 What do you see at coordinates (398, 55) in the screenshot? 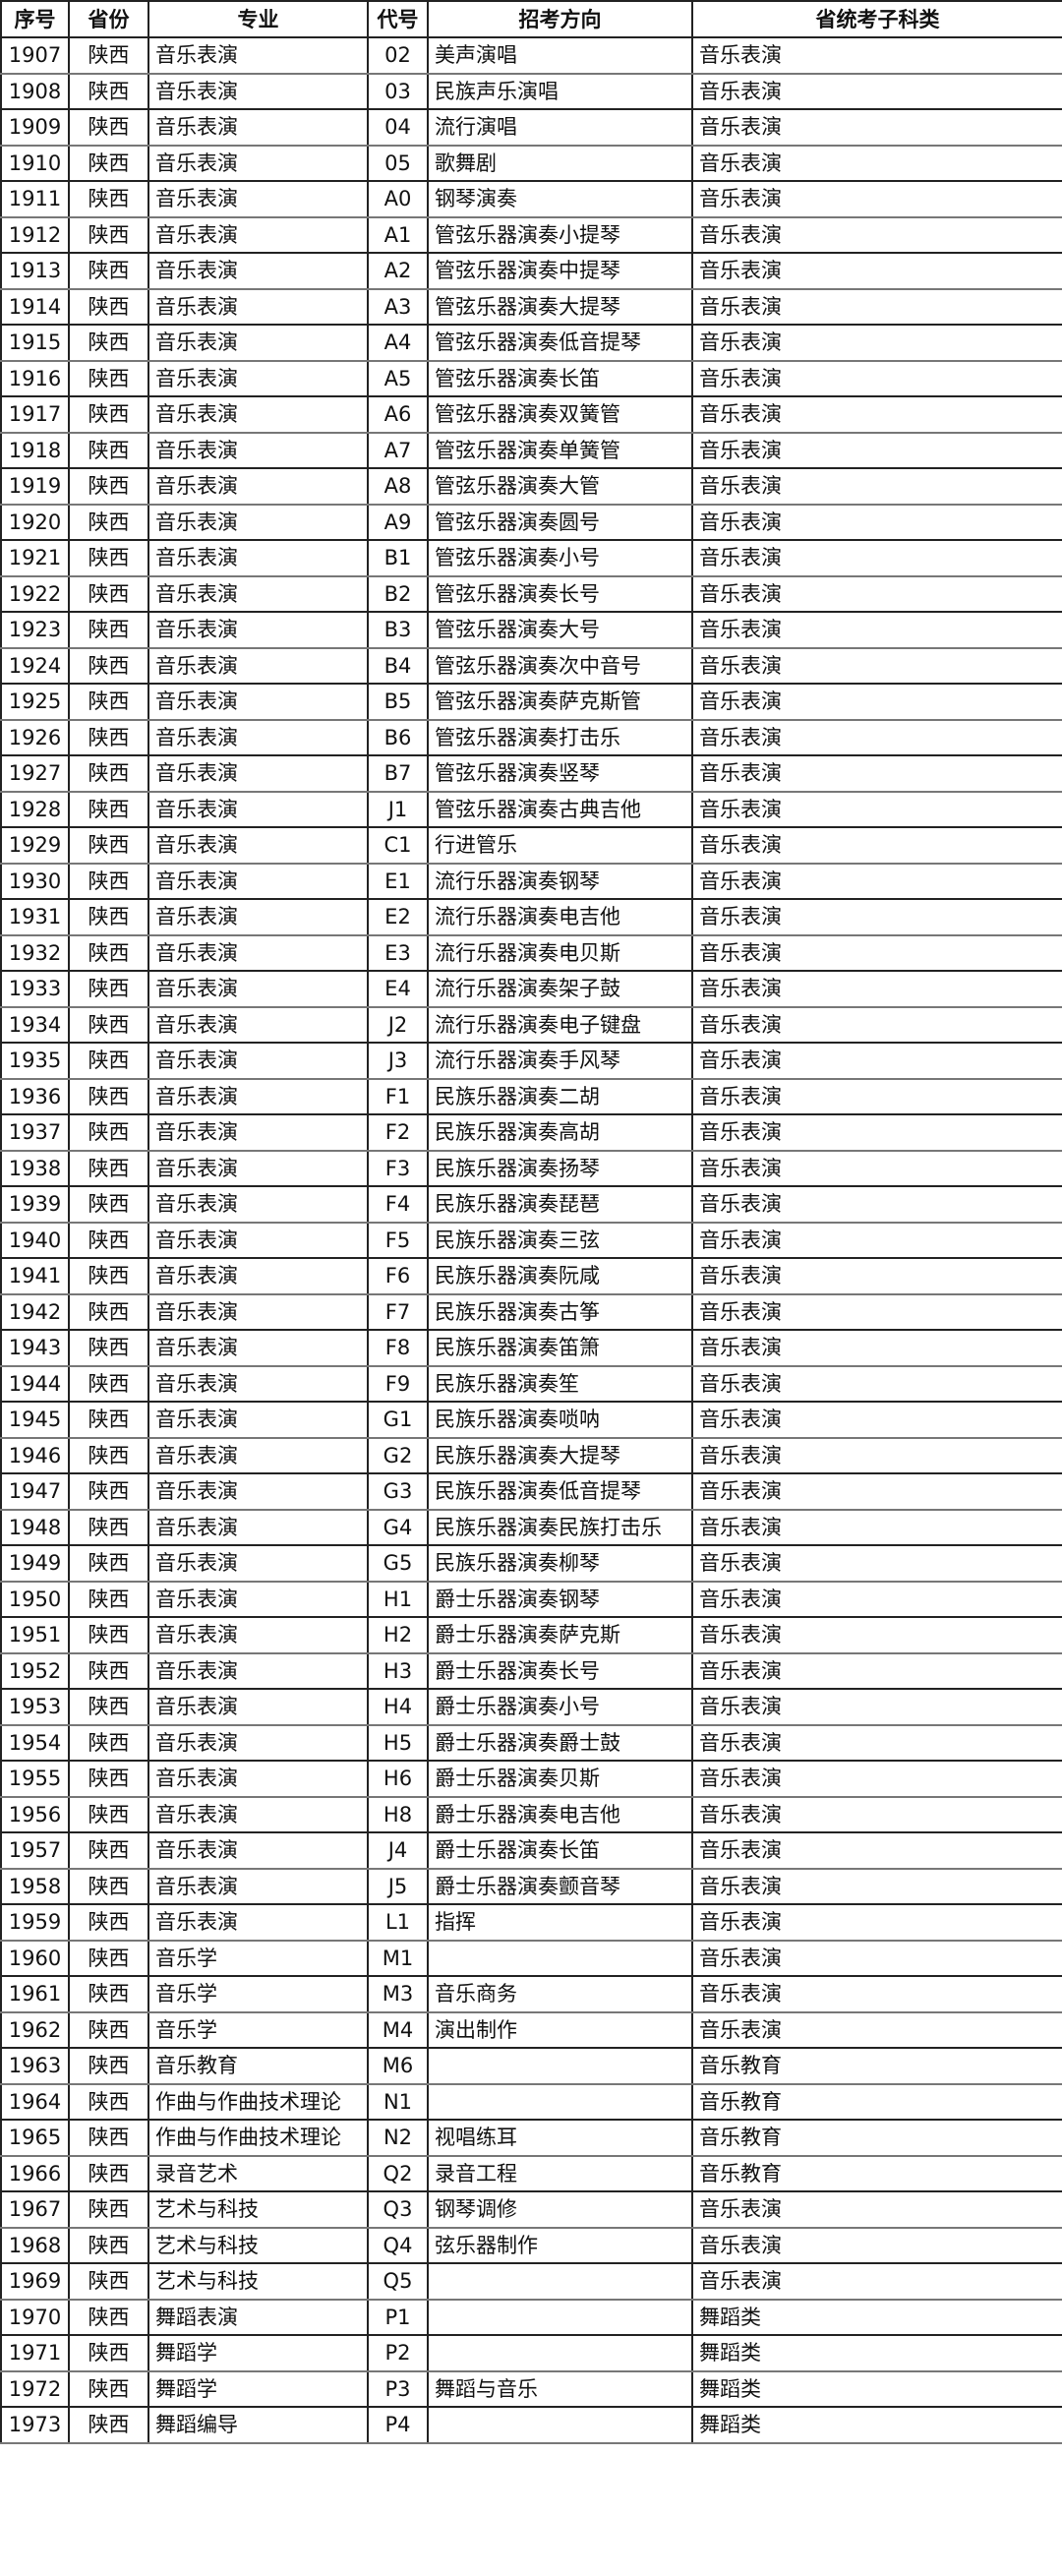
I see `cell-code: 02` at bounding box center [398, 55].